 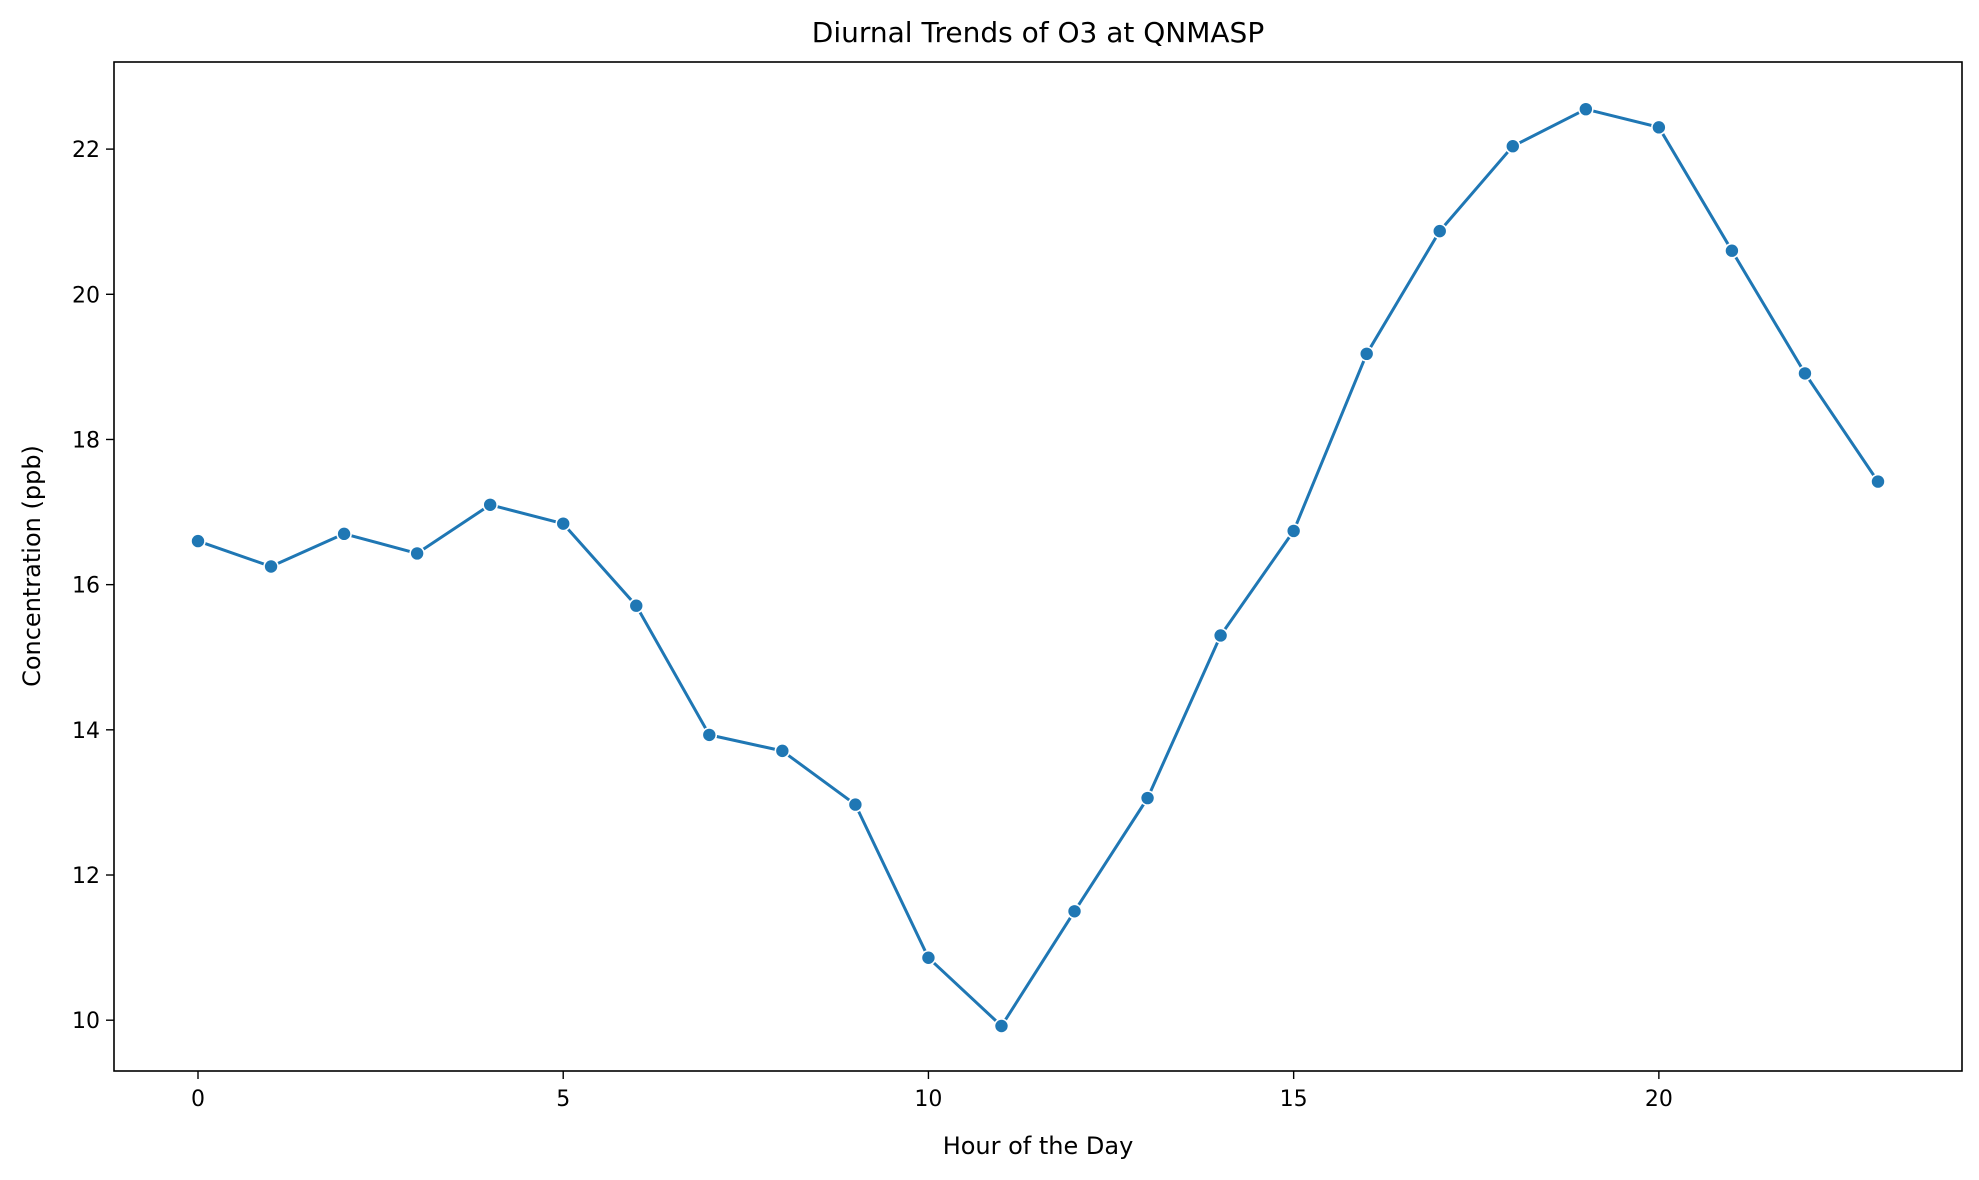 I want to click on y-tick-label: 12, so click(x=86, y=876).